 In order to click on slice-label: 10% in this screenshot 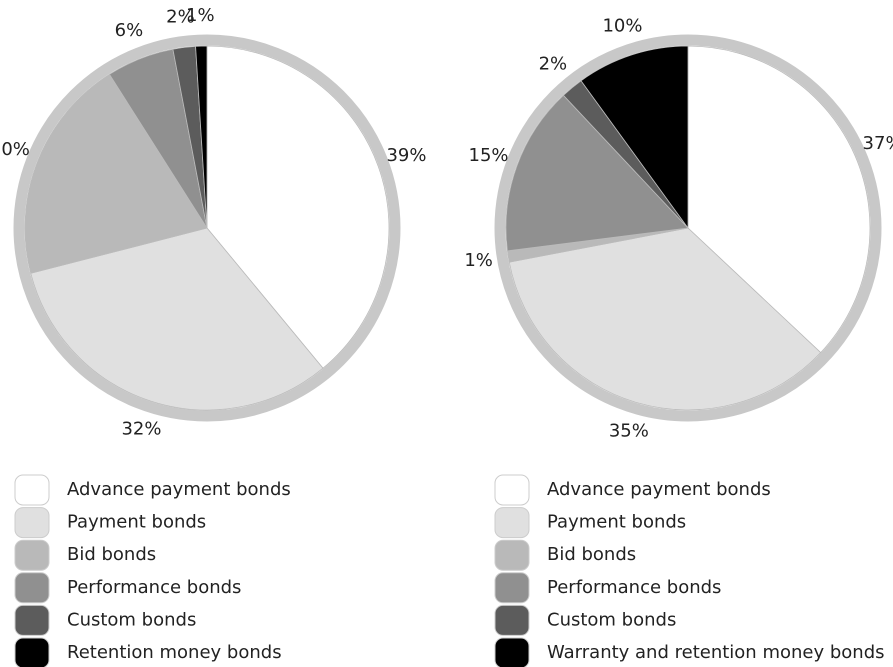, I will do `click(622, 25)`.